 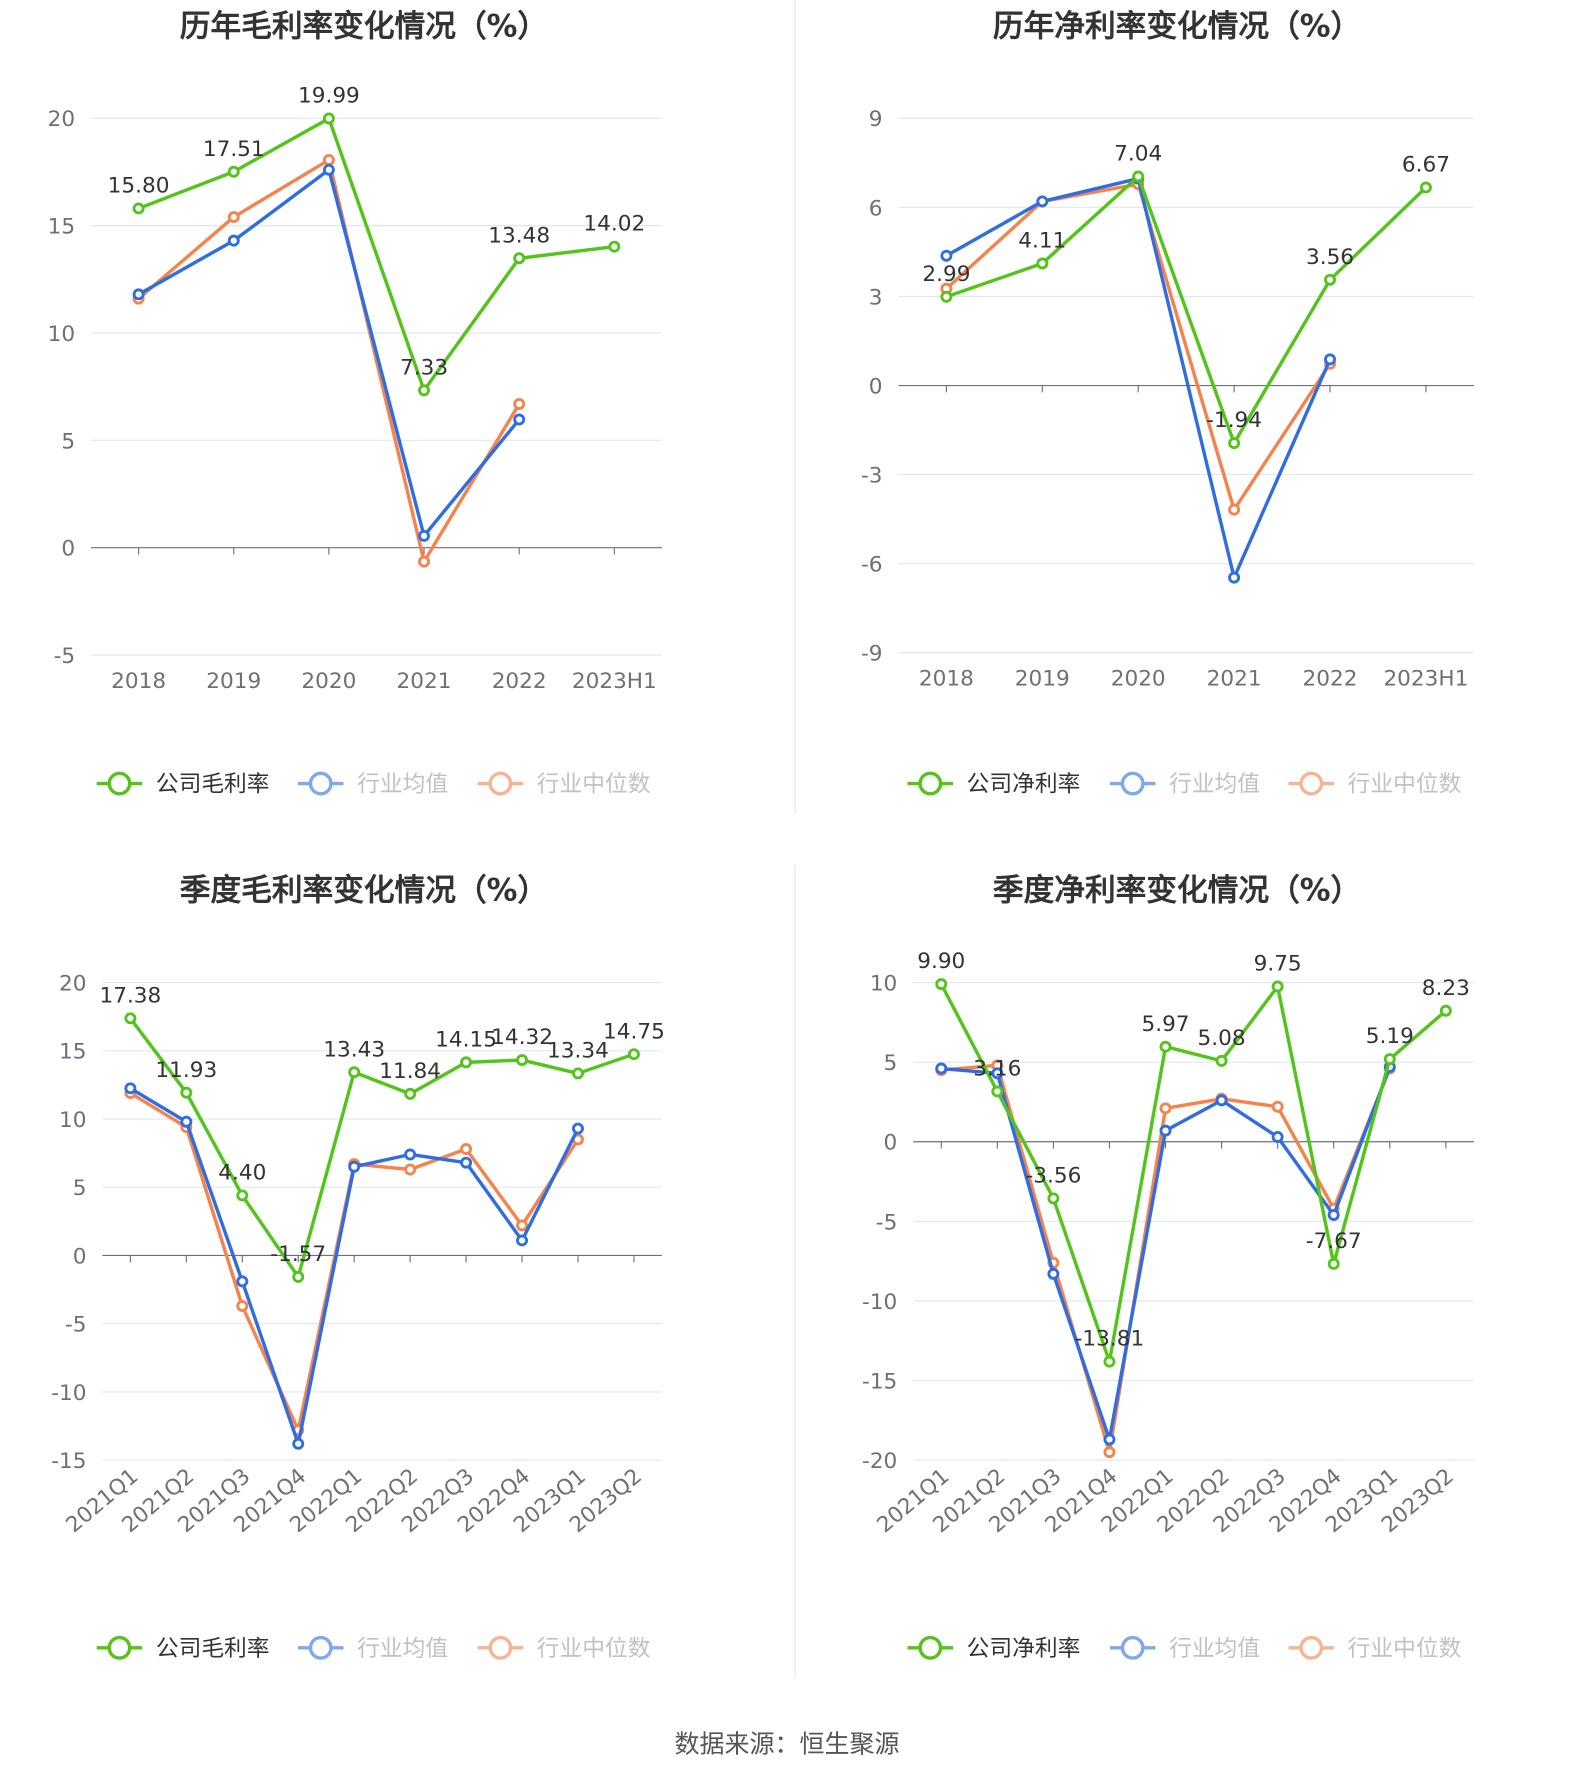 What do you see at coordinates (1138, 679) in the screenshot?
I see `x-tick-label: 2020` at bounding box center [1138, 679].